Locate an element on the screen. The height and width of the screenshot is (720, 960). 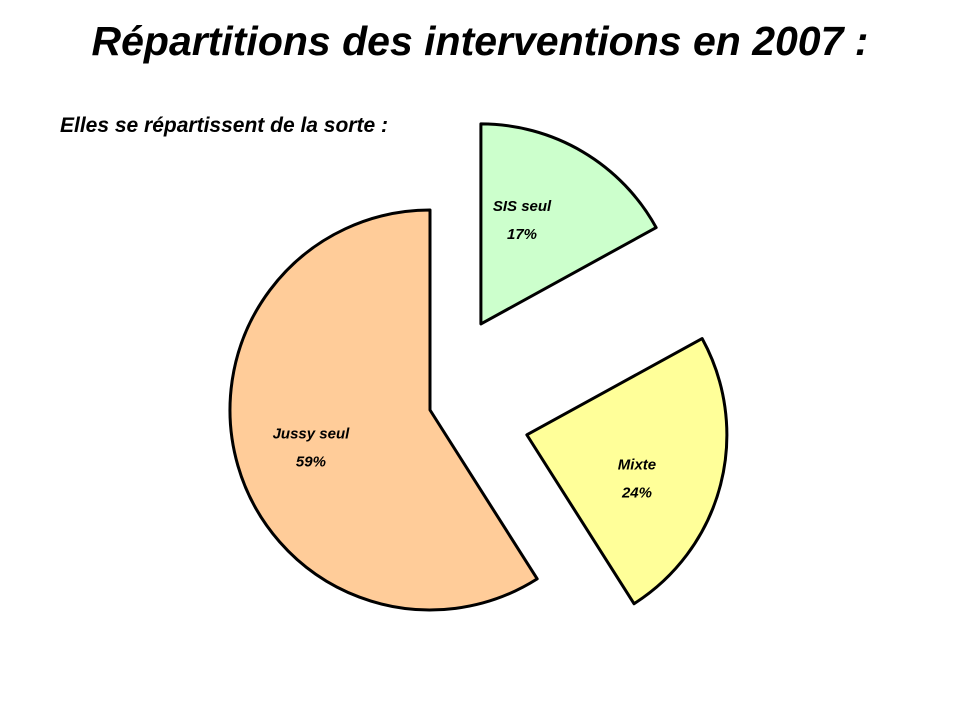
slide-subtitle: Elles se répartissent de la sorte : is located at coordinates (224, 125).